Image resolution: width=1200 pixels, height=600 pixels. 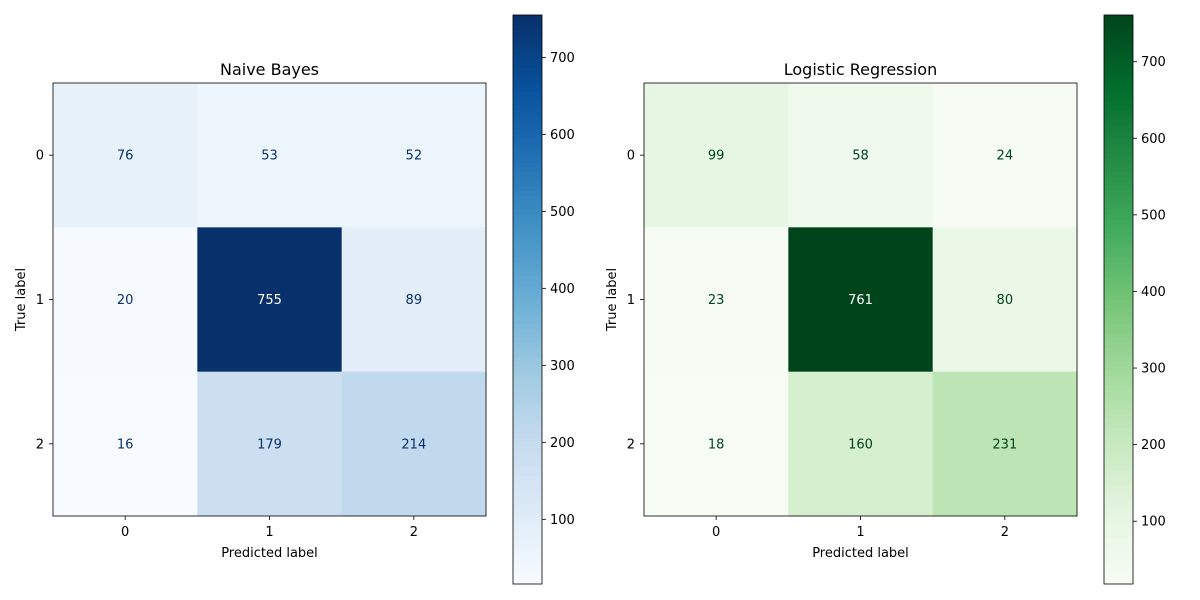 What do you see at coordinates (269, 156) in the screenshot?
I see `cell-value-label: 53` at bounding box center [269, 156].